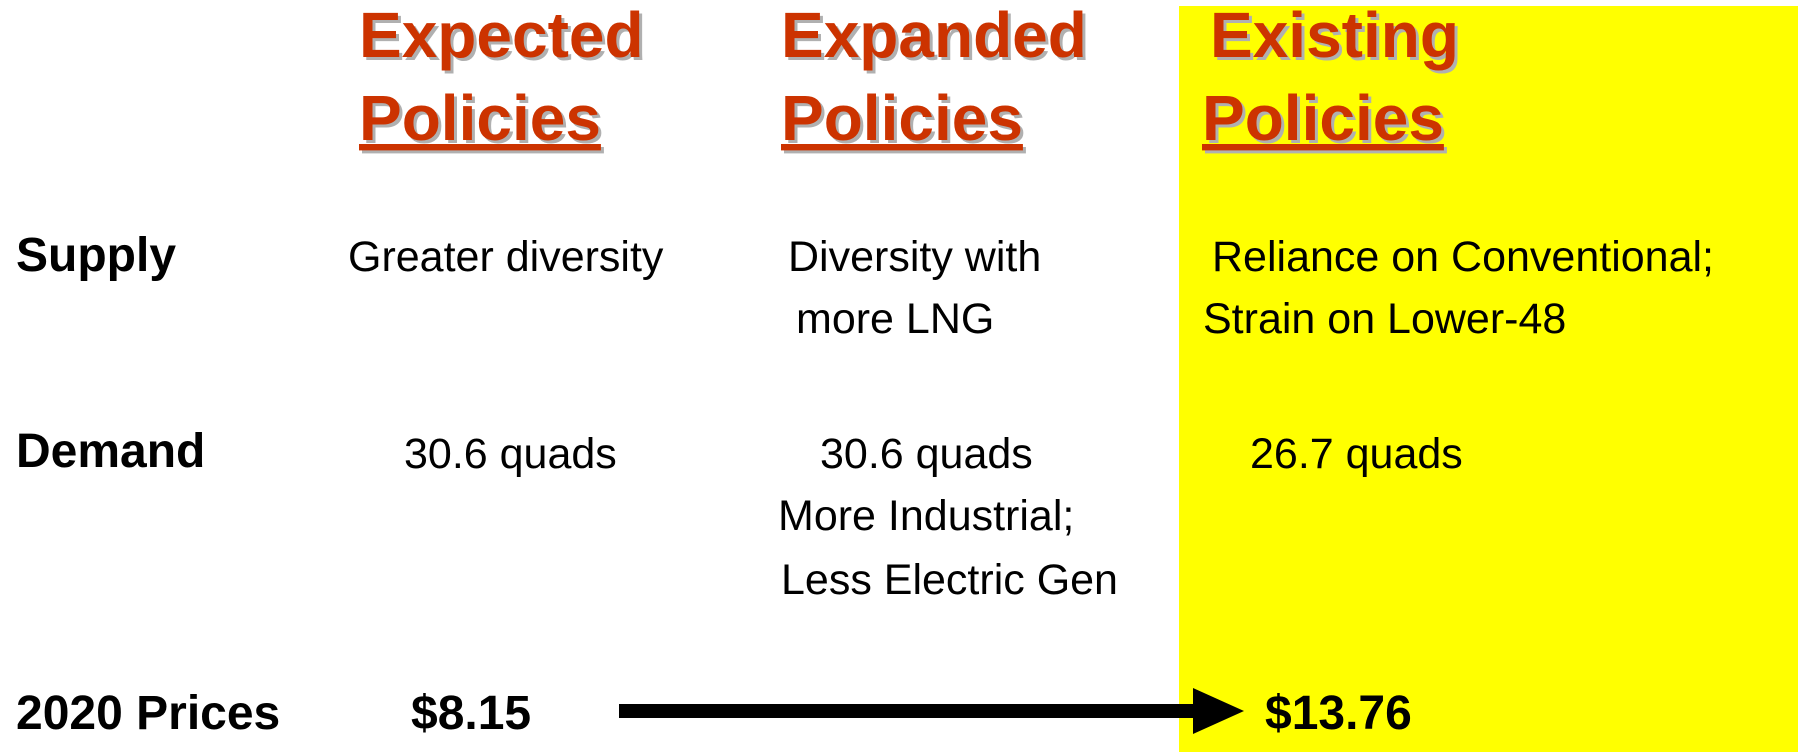 This screenshot has height=752, width=1798. Describe the element at coordinates (908, 711) in the screenshot. I see `arrow-shaft` at that location.